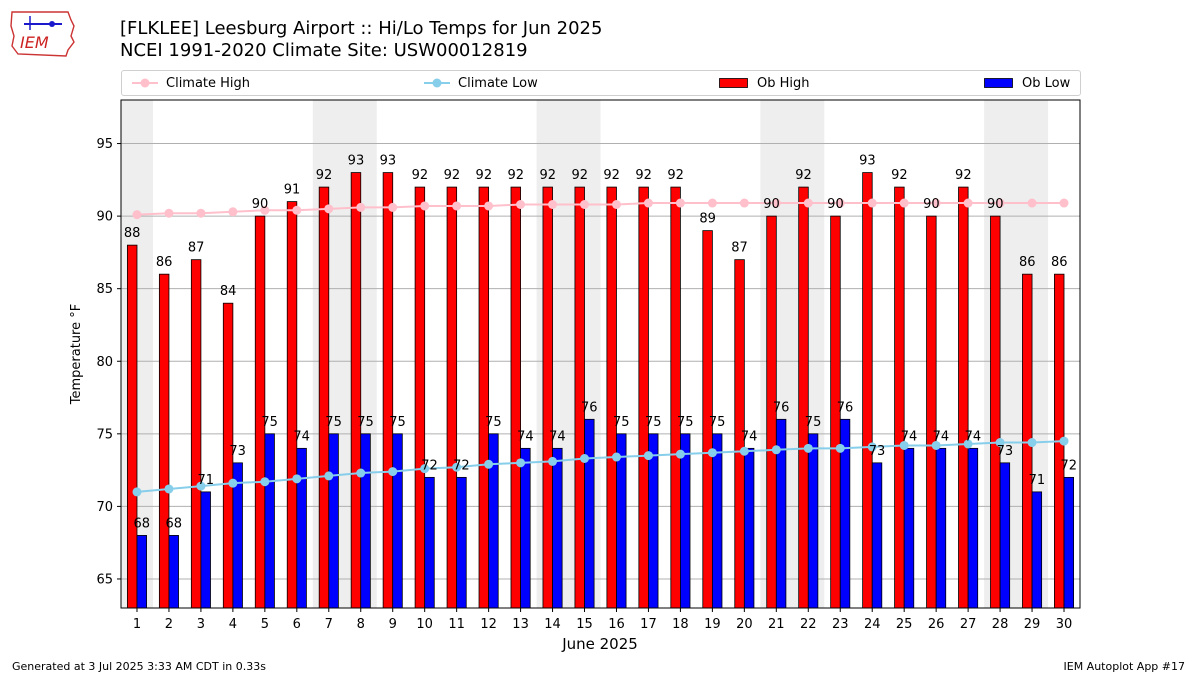 The height and width of the screenshot is (675, 1200). Describe the element at coordinates (137, 624) in the screenshot. I see `x-tick-label: 1` at that location.